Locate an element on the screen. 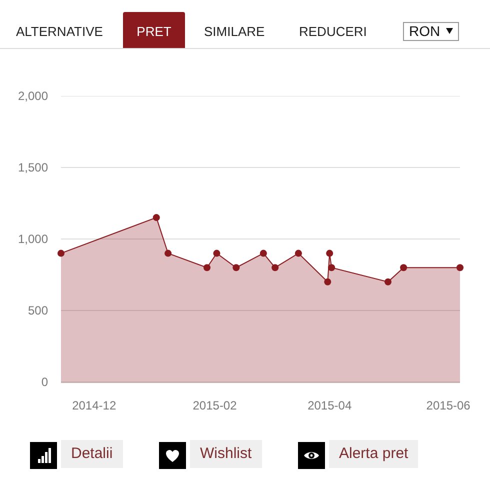  y-tick-label: 500 is located at coordinates (38, 311).